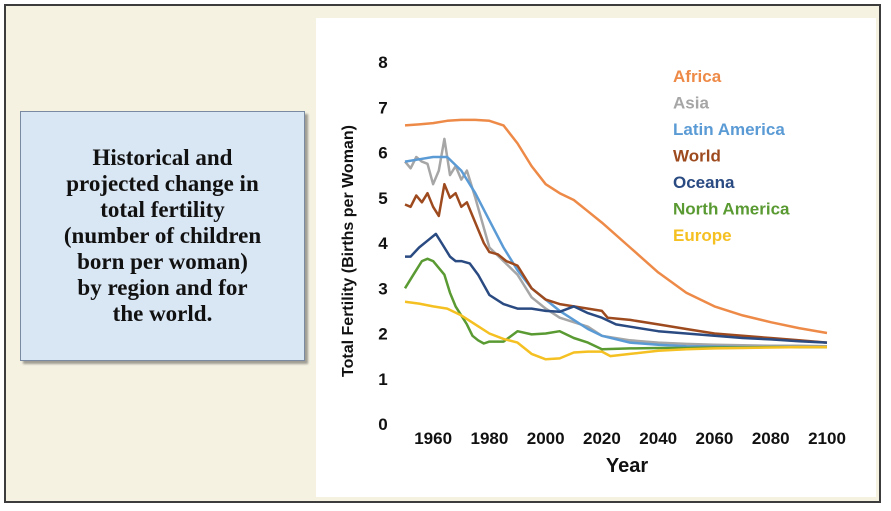 This screenshot has width=891, height=511. I want to click on legend-label-europe: Europe, so click(702, 235).